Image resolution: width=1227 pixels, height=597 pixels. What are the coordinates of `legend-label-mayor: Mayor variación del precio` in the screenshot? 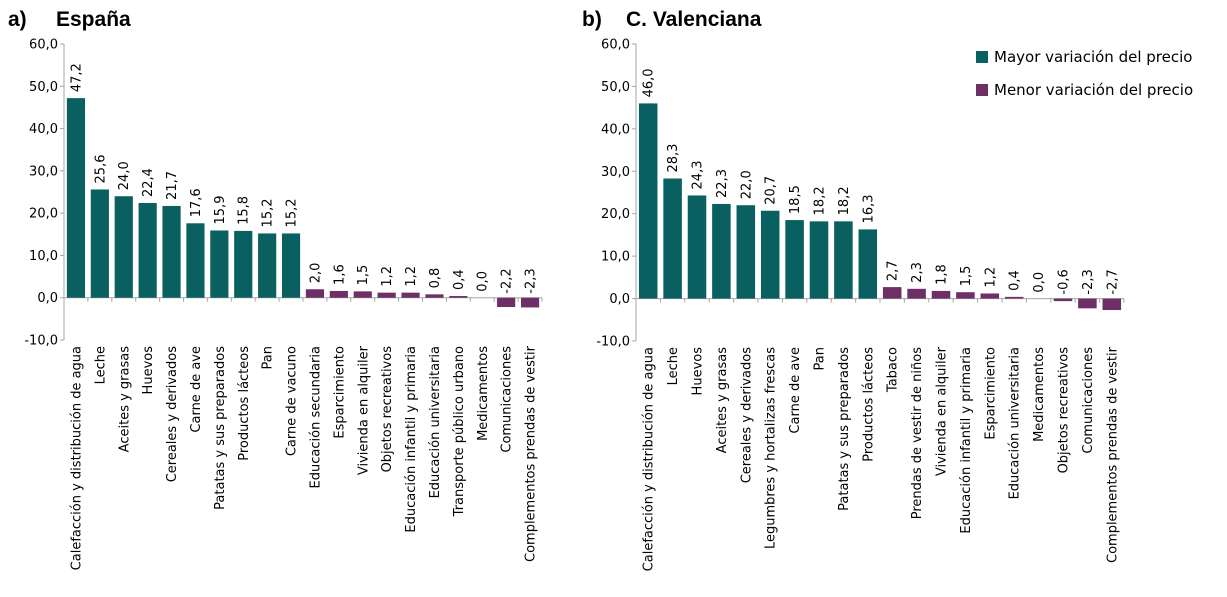 It's located at (1093, 57).